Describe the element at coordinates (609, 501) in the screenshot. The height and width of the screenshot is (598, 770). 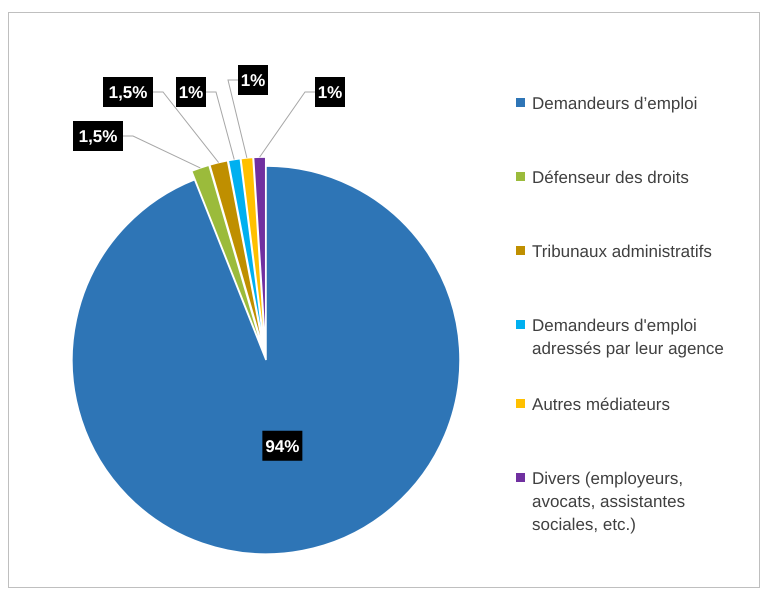
I see `legend-label: Divers (employeurs, avocats, assistantes sociales, etc.)` at that location.